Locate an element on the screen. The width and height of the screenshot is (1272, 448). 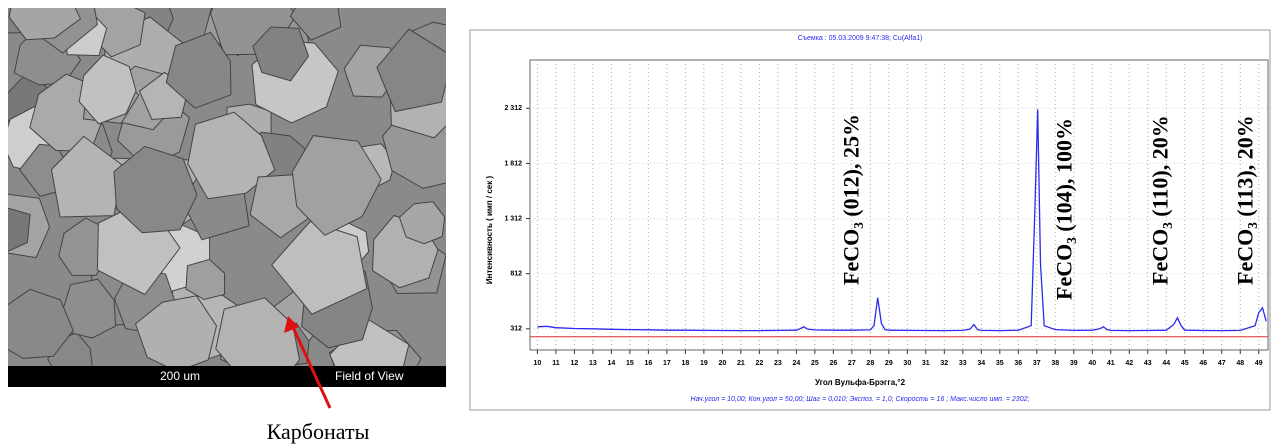
x-tick-label: 37 is located at coordinates (1037, 363).